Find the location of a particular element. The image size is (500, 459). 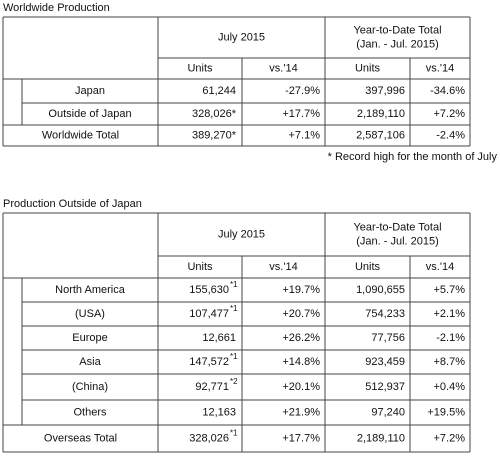

row-label: Asia is located at coordinates (90, 362).